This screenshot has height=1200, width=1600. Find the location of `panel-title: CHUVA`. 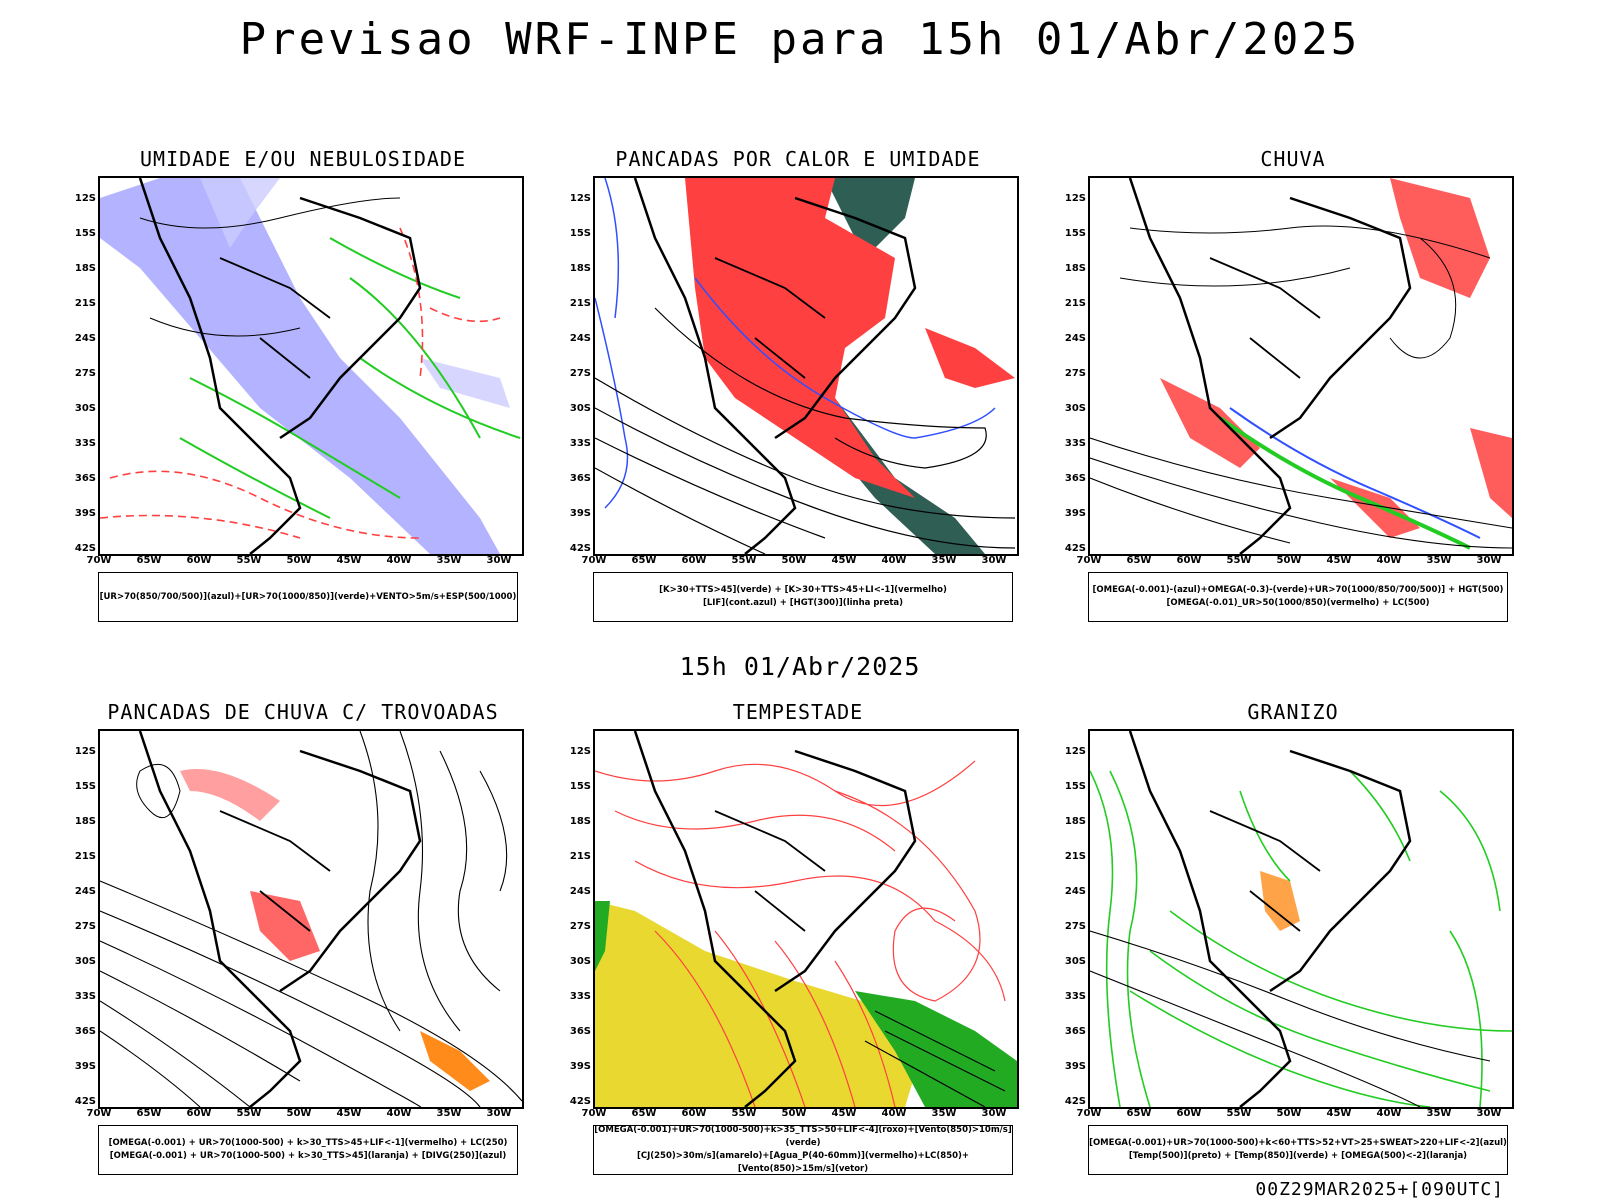

panel-title: CHUVA is located at coordinates (1293, 159).